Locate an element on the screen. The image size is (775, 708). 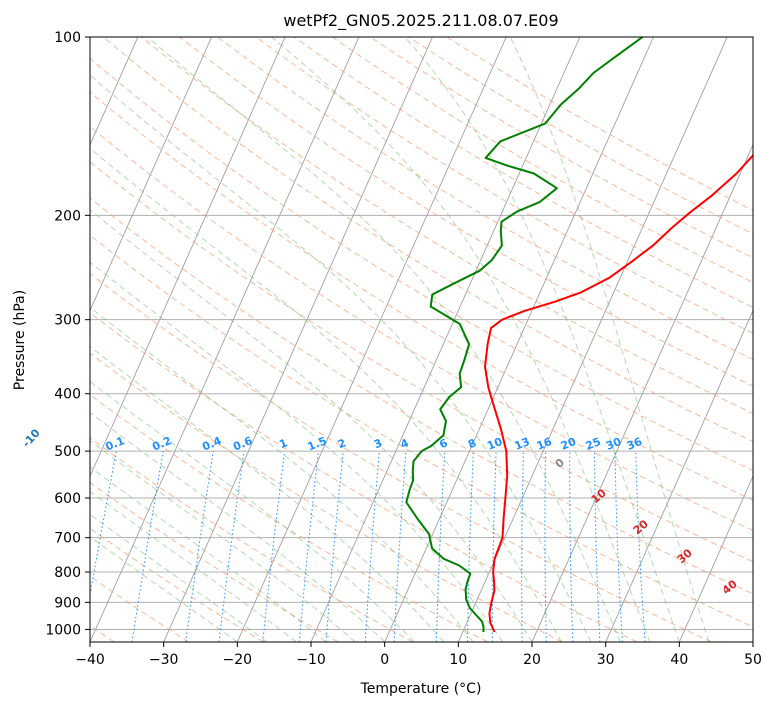
mixing-ratio-label: 2 is located at coordinates (342, 443).